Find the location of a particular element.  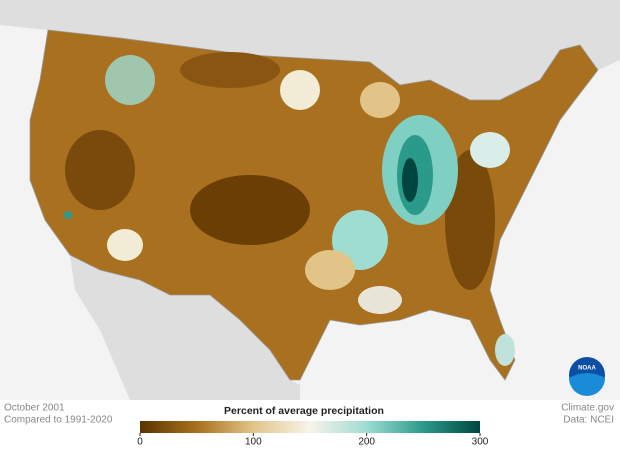

legend-title: Percent of average precipitation is located at coordinates (304, 411).